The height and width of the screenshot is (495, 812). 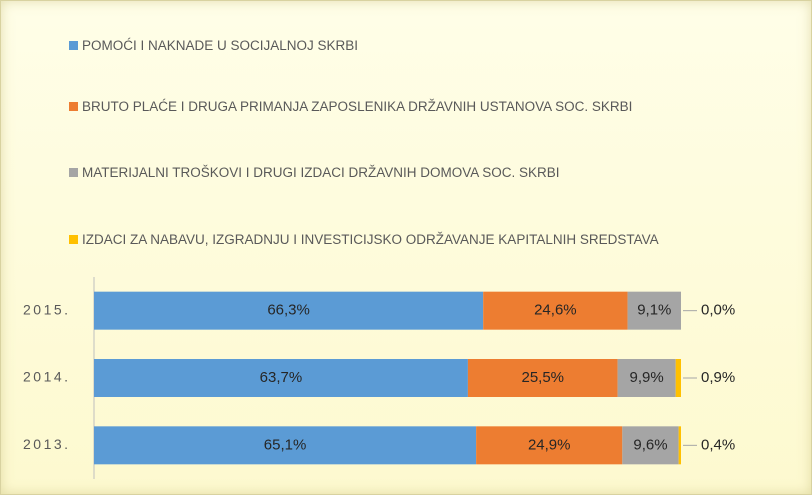 I want to click on data-label: 24,9%, so click(x=549, y=444).